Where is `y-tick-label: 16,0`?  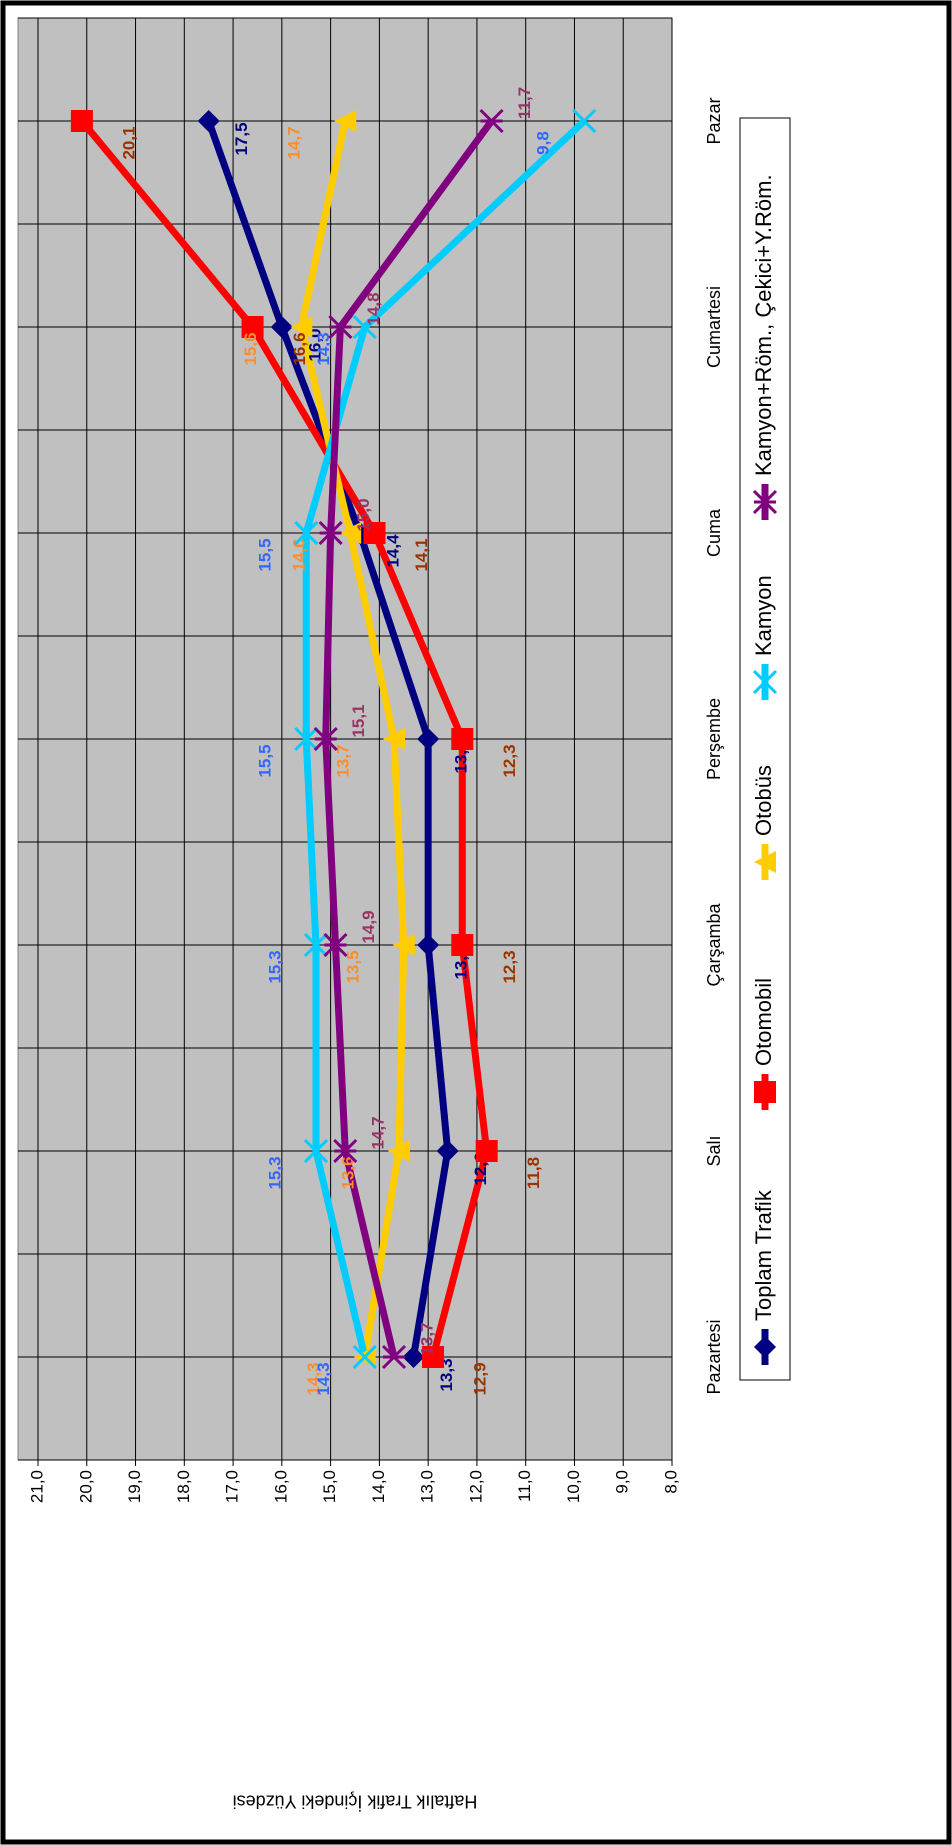 y-tick-label: 16,0 is located at coordinates (280, 1486).